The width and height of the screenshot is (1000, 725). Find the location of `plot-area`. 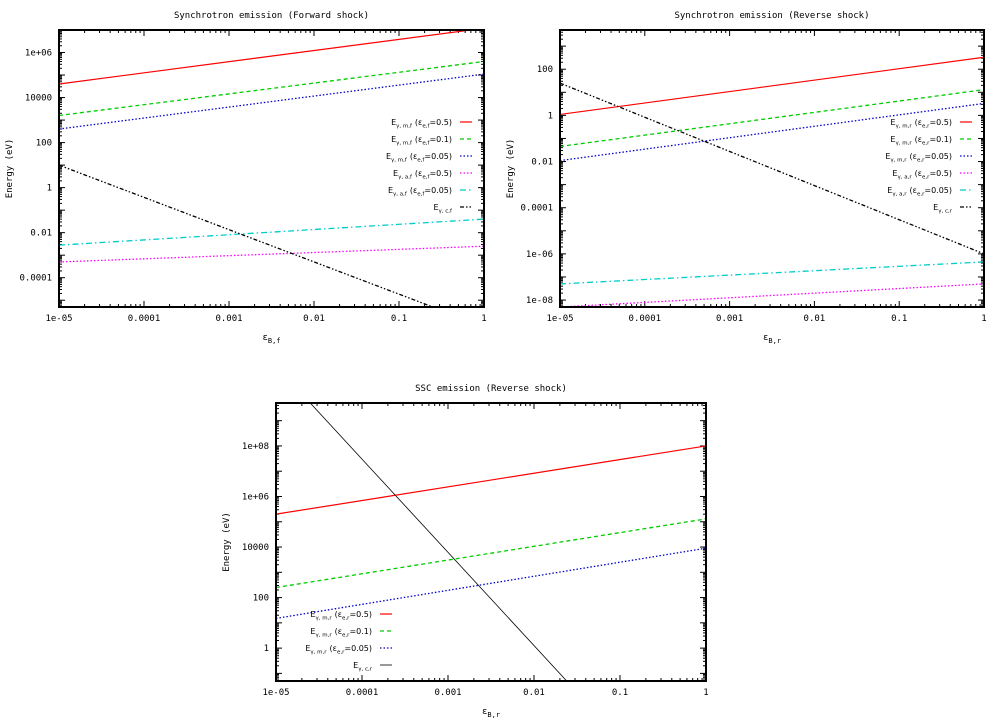

plot-area is located at coordinates (772, 181).